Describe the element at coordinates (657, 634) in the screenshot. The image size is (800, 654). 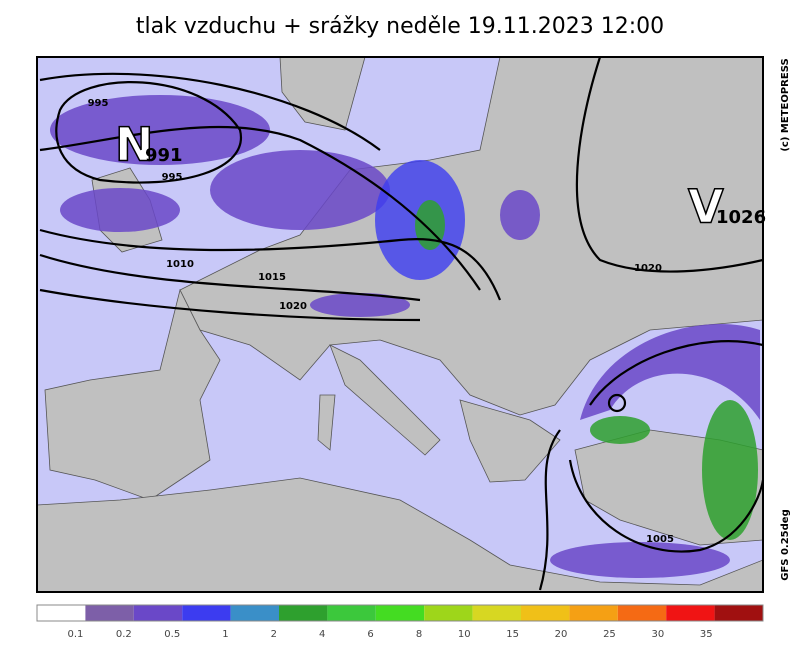
I see `legend-label: 30` at that location.